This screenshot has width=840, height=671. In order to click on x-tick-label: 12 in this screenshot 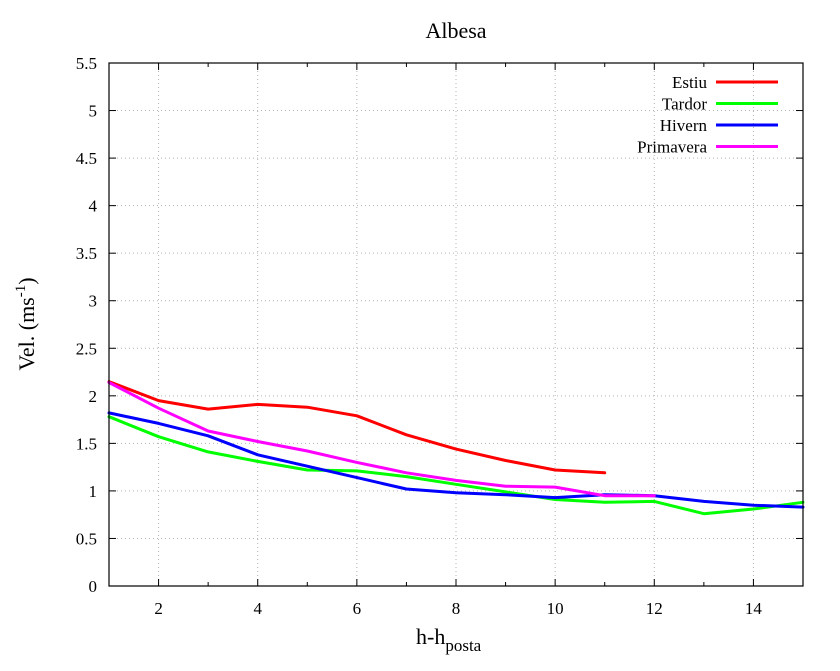, I will do `click(654, 608)`.